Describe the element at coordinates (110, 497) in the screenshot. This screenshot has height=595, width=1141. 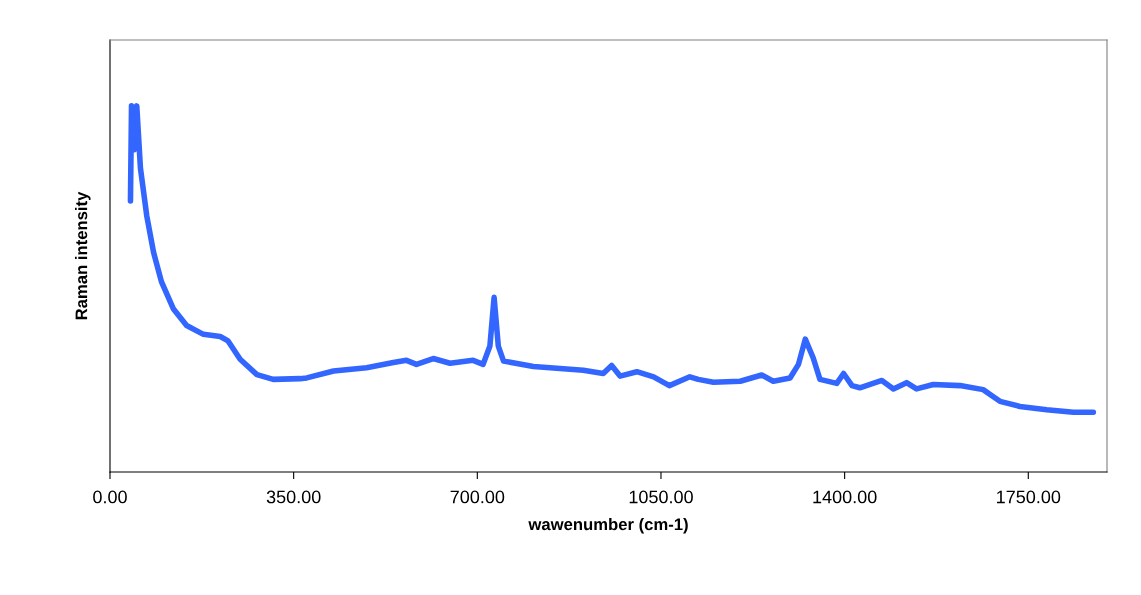
I see `x-tick-label: 0.00` at that location.